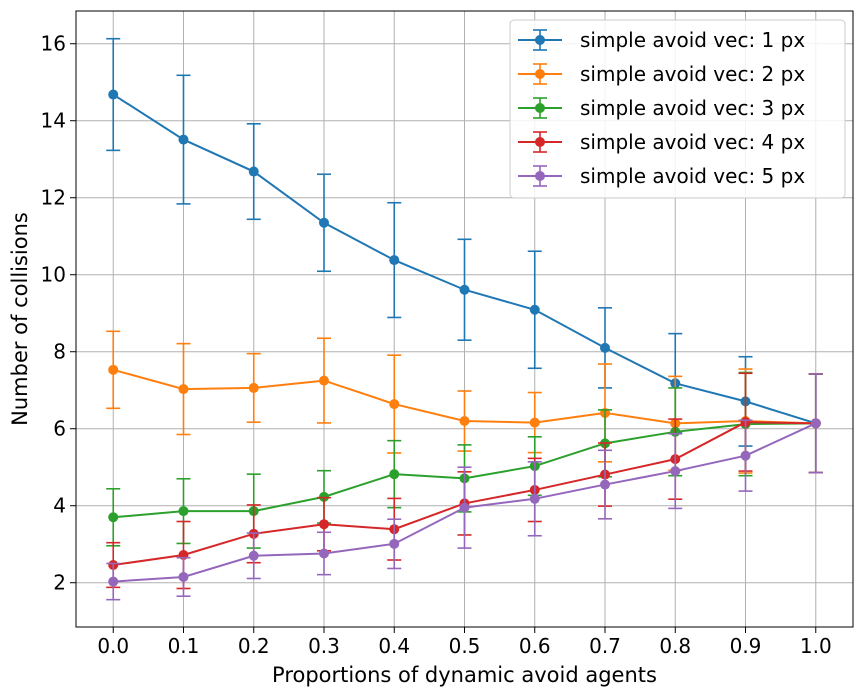  Describe the element at coordinates (692, 108) in the screenshot. I see `legend-label: simple avoid vec: 3 px` at that location.